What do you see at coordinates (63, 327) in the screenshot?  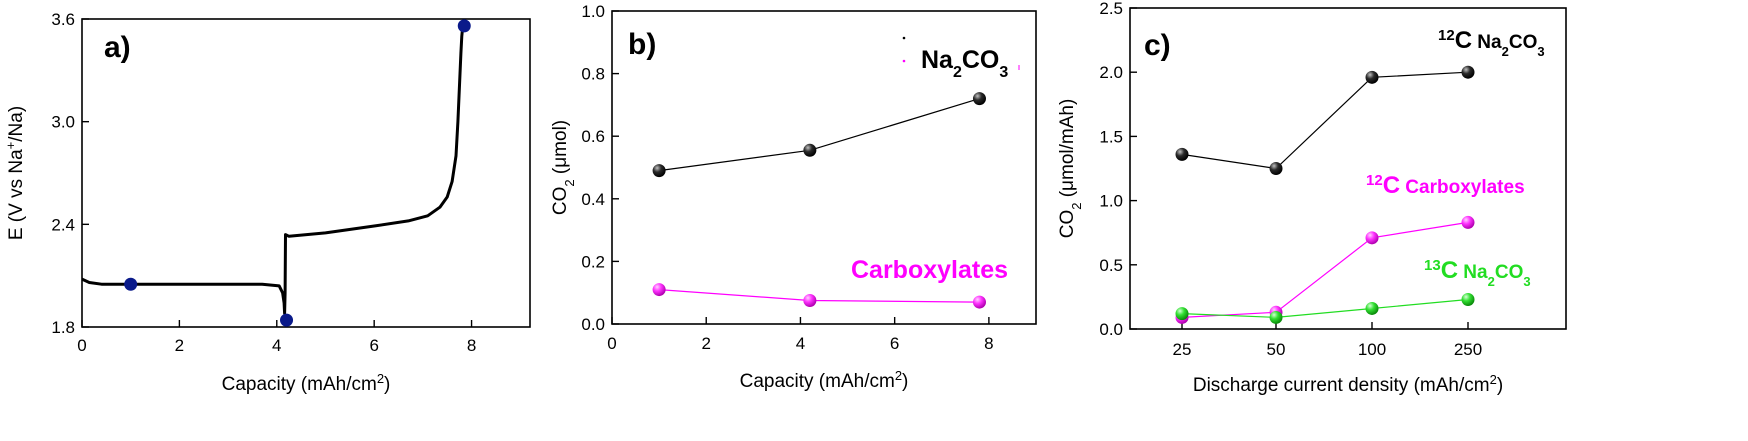 I see `y-tick-label: 1.8` at bounding box center [63, 327].